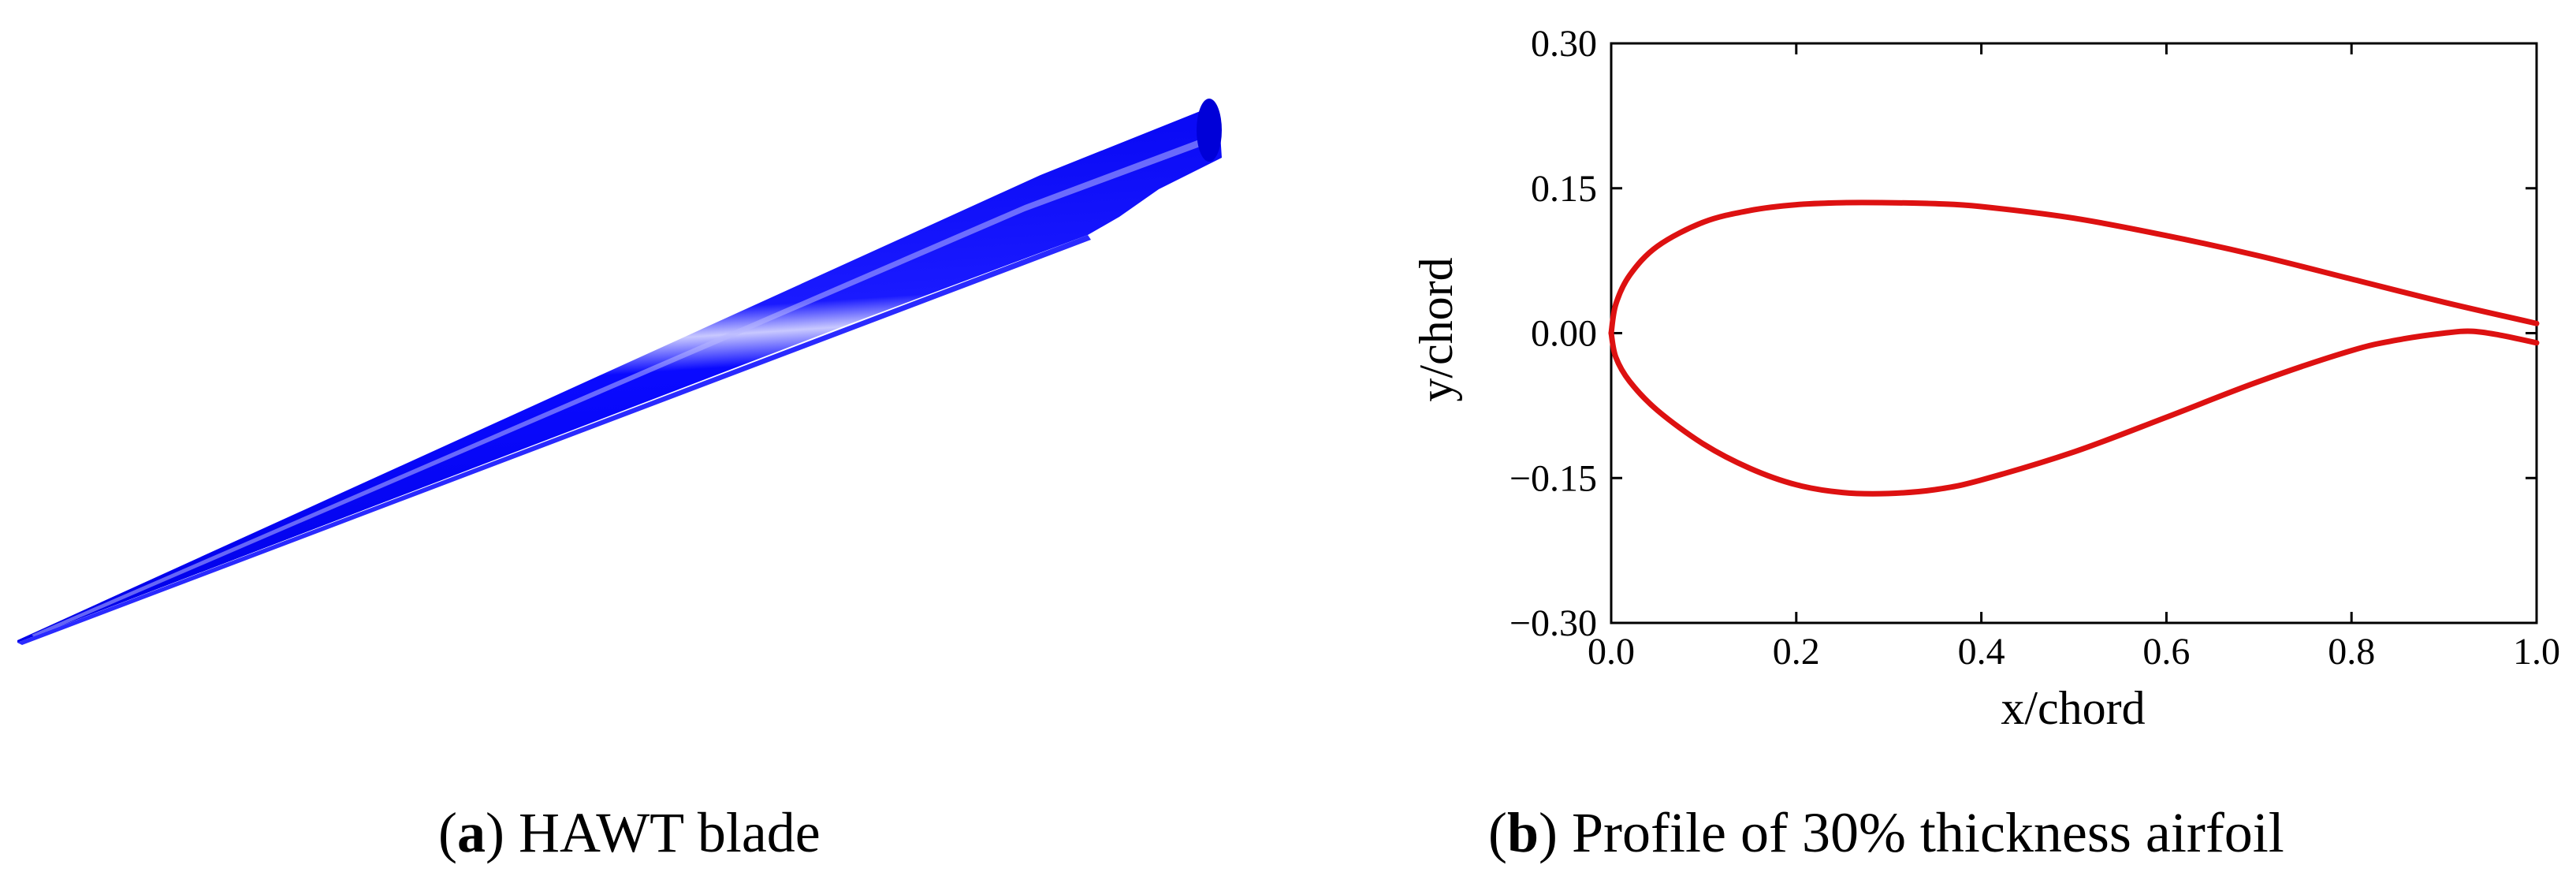 The image size is (2576, 891). Describe the element at coordinates (2536, 652) in the screenshot. I see `x-tick-label: 1.0` at that location.